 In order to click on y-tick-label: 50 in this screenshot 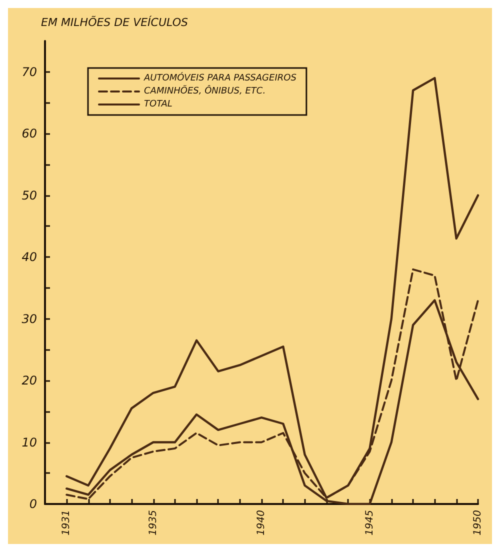, I will do `click(30, 195)`.